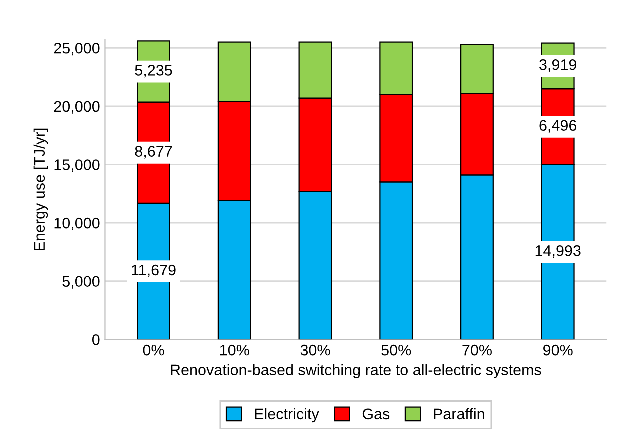 This screenshot has width=619, height=444. Describe the element at coordinates (558, 252) in the screenshot. I see `data-label: 14,993` at that location.